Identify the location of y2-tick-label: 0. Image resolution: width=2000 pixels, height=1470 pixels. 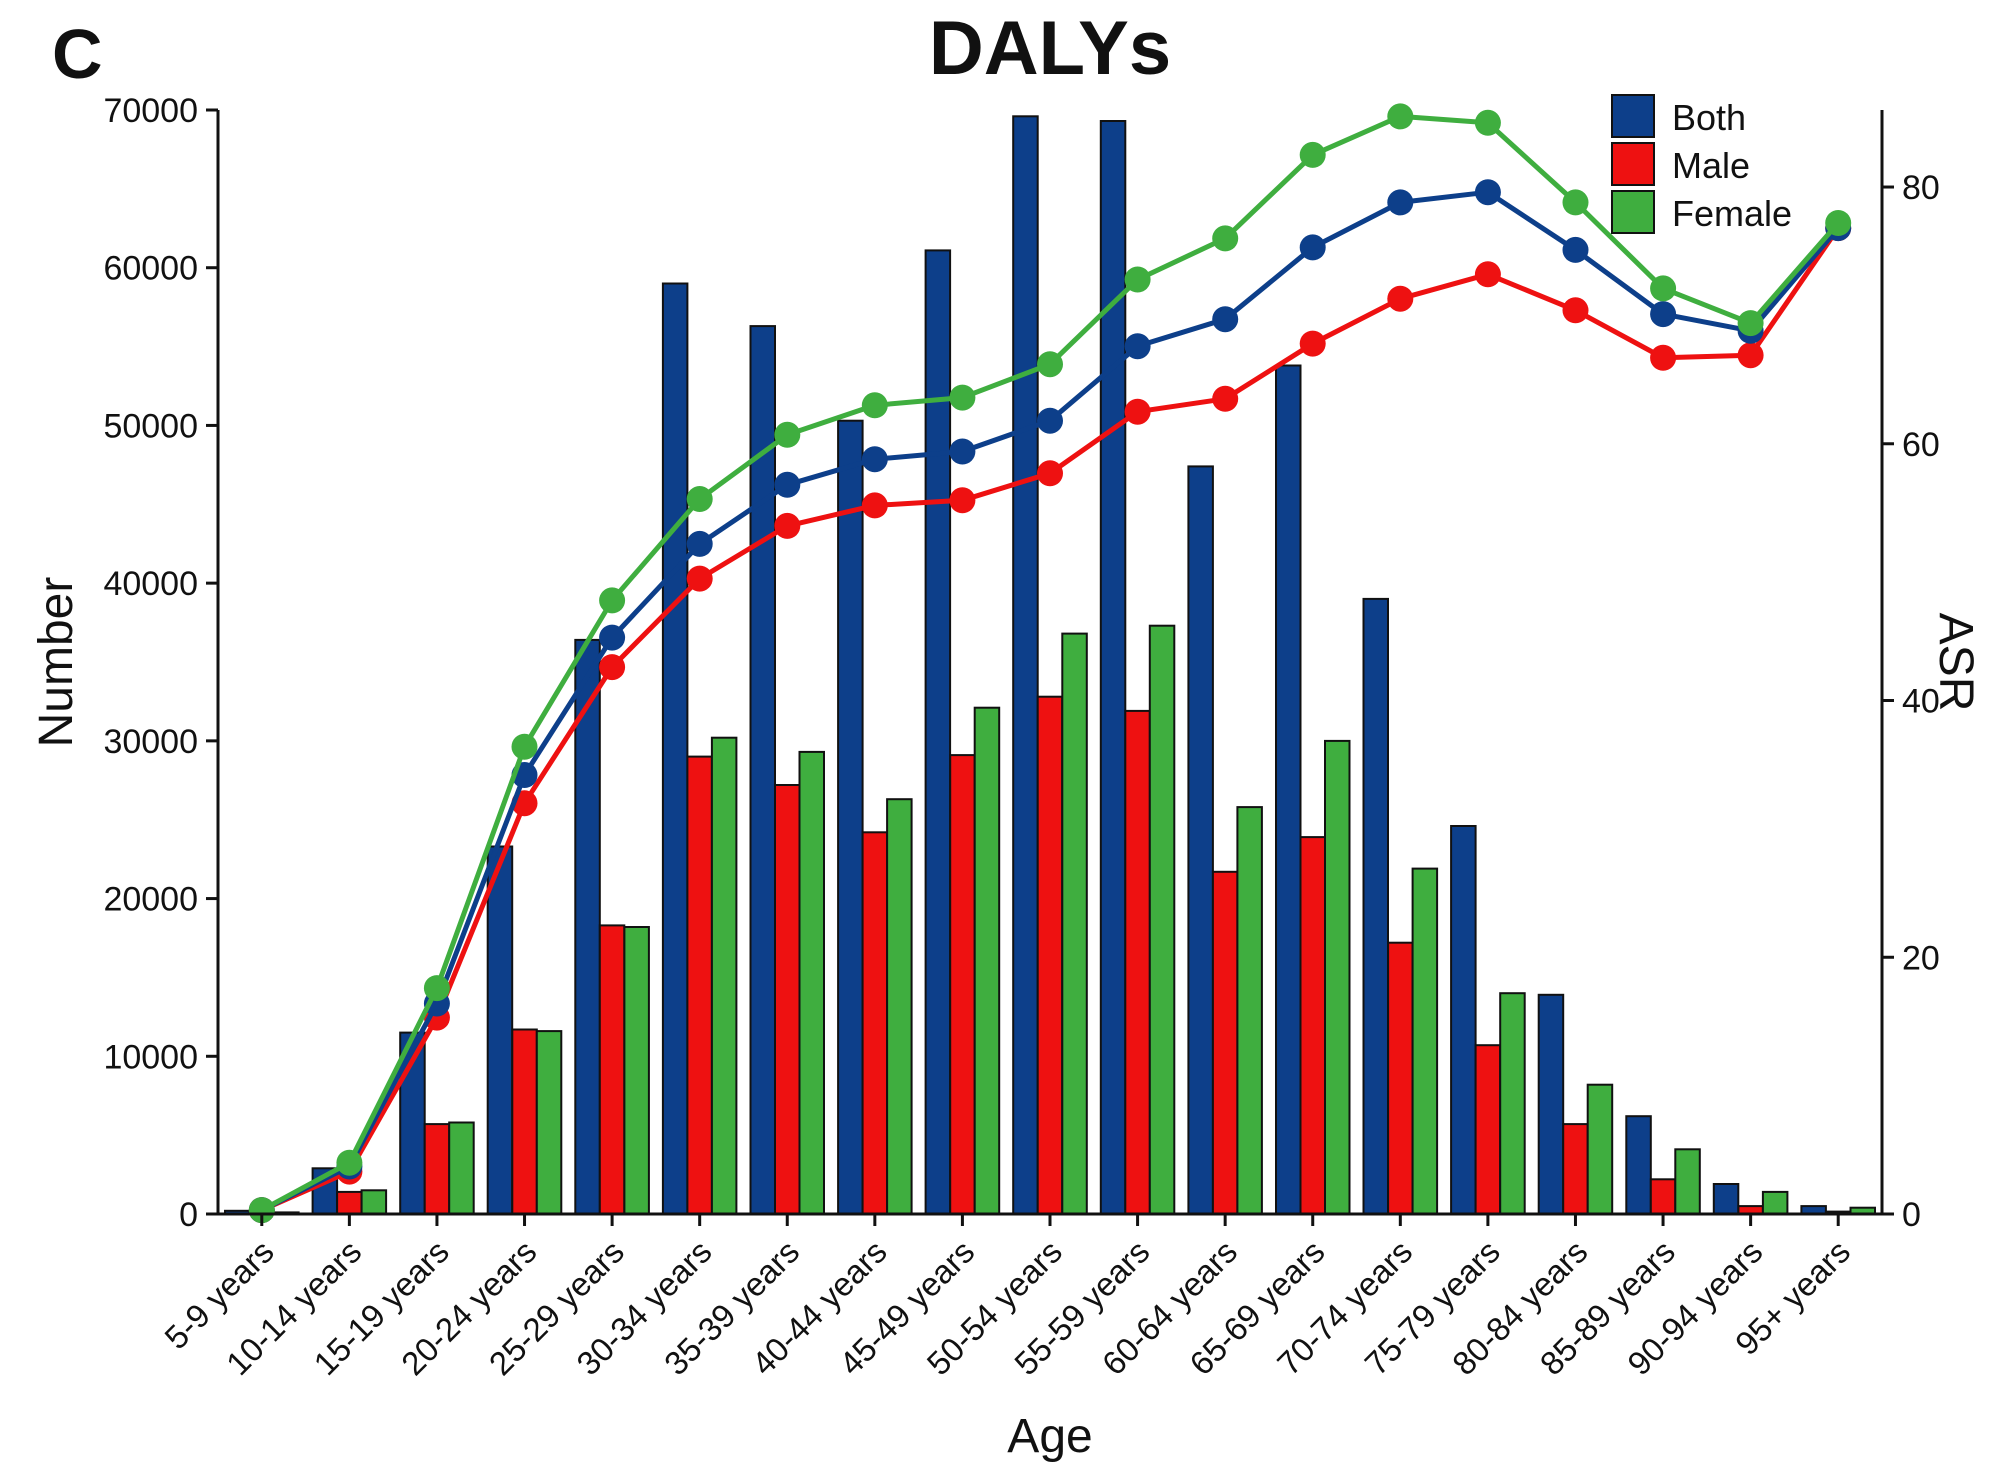
(1911, 1215).